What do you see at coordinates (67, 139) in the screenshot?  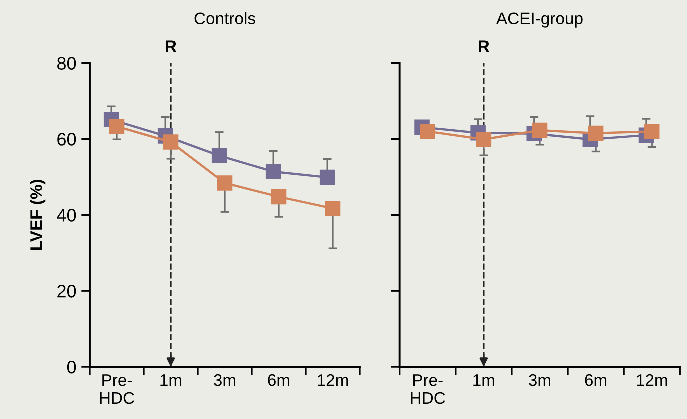 I see `y-tick-label: 60` at bounding box center [67, 139].